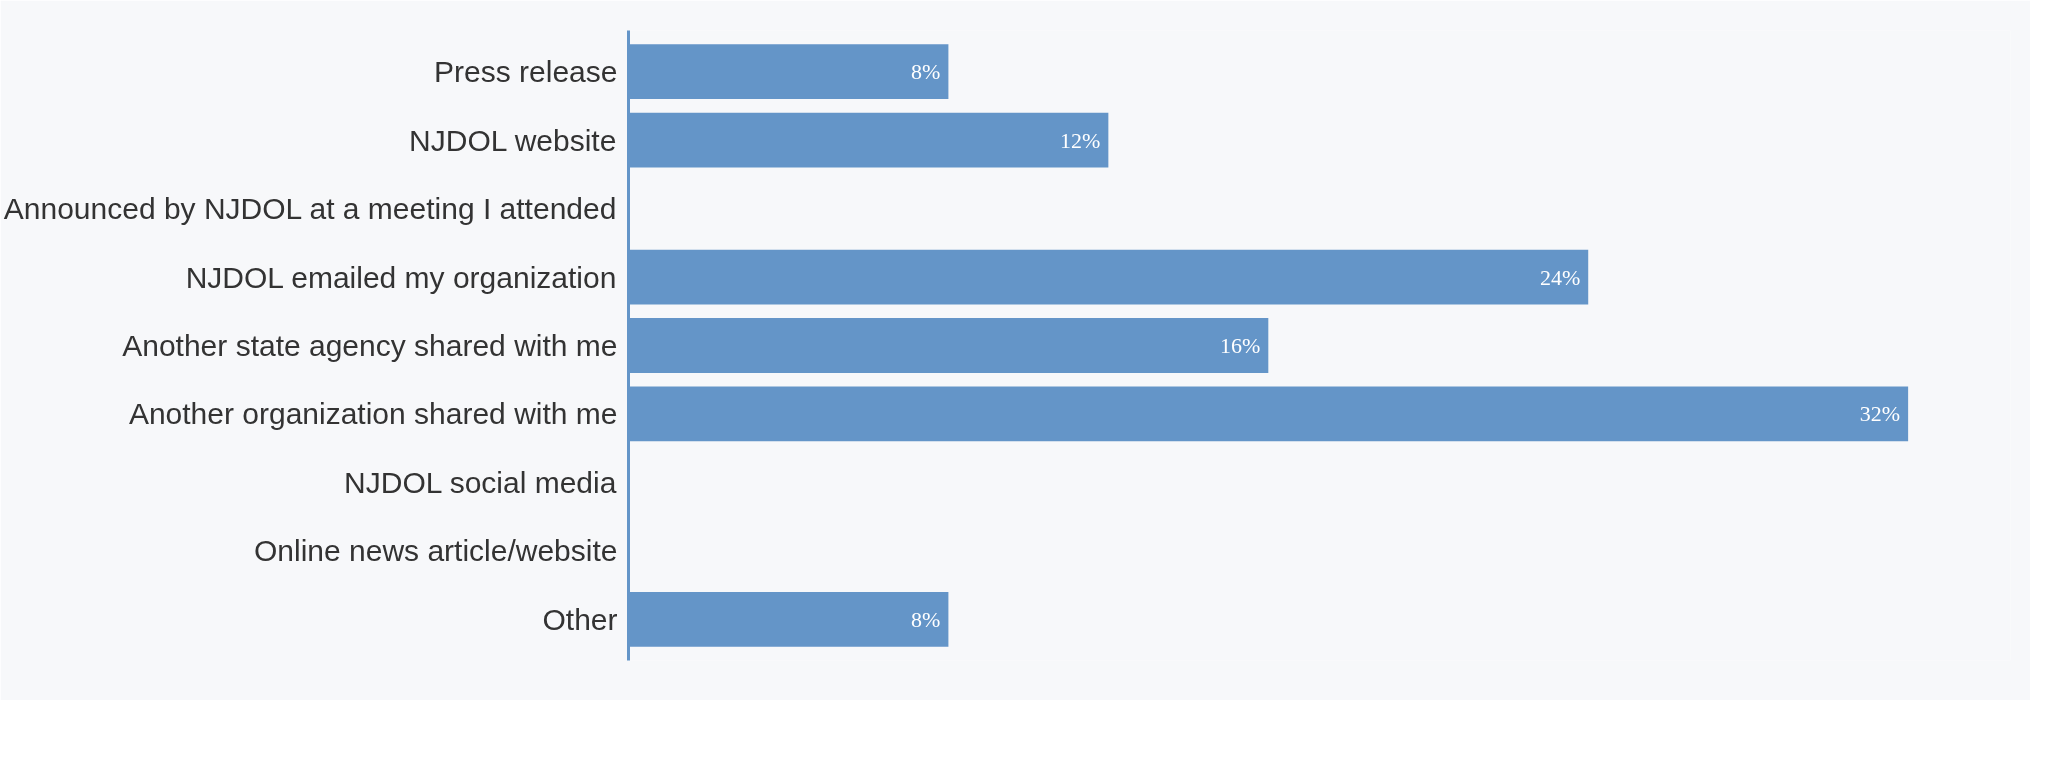 The height and width of the screenshot is (770, 2054). Describe the element at coordinates (513, 140) in the screenshot. I see `y-tick-label: NJDOL website` at that location.